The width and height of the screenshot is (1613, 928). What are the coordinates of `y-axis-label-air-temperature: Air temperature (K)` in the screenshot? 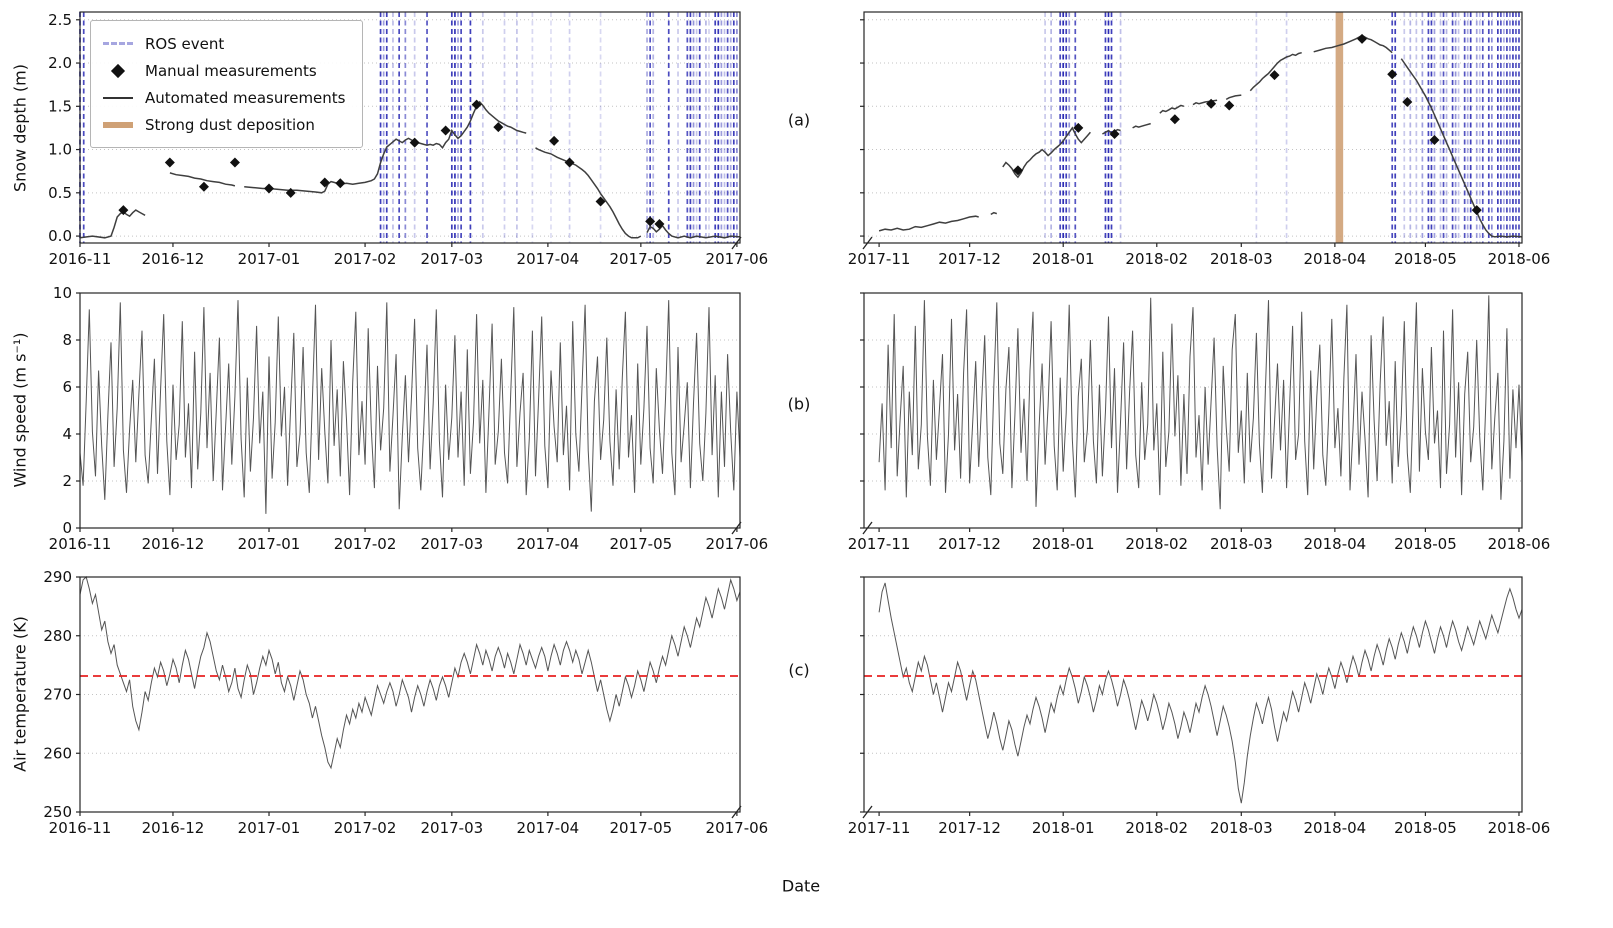 It's located at (20, 694).